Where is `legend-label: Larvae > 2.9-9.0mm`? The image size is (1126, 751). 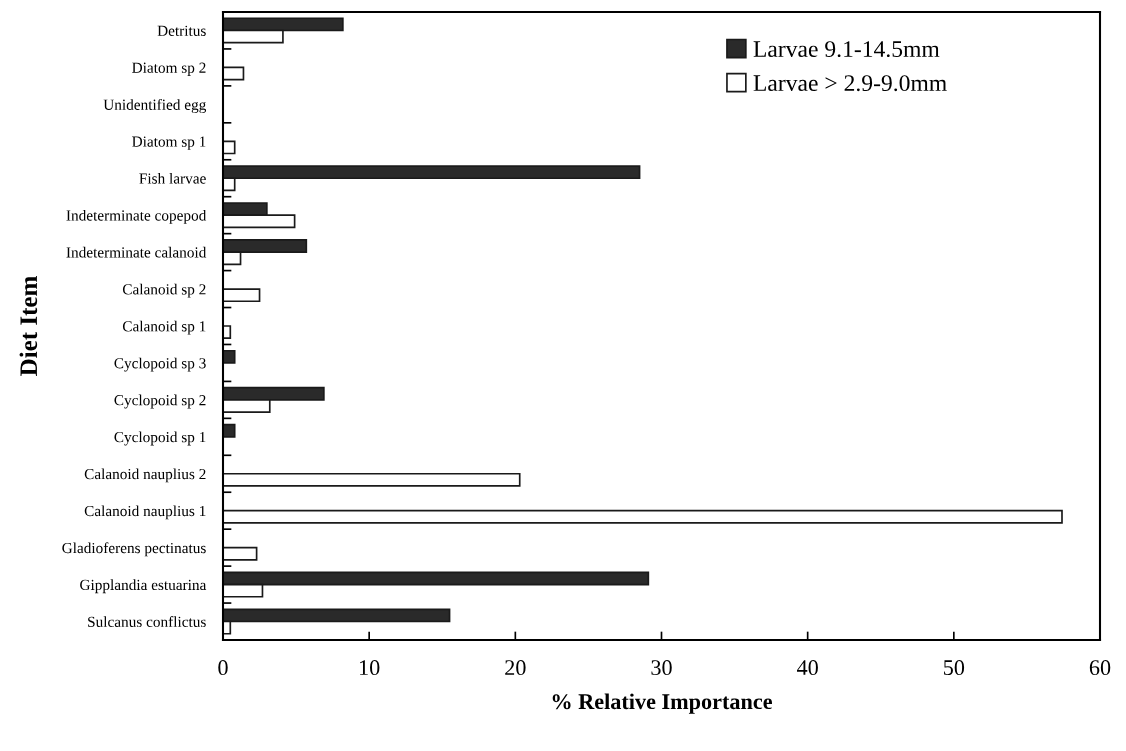 legend-label: Larvae > 2.9-9.0mm is located at coordinates (850, 83).